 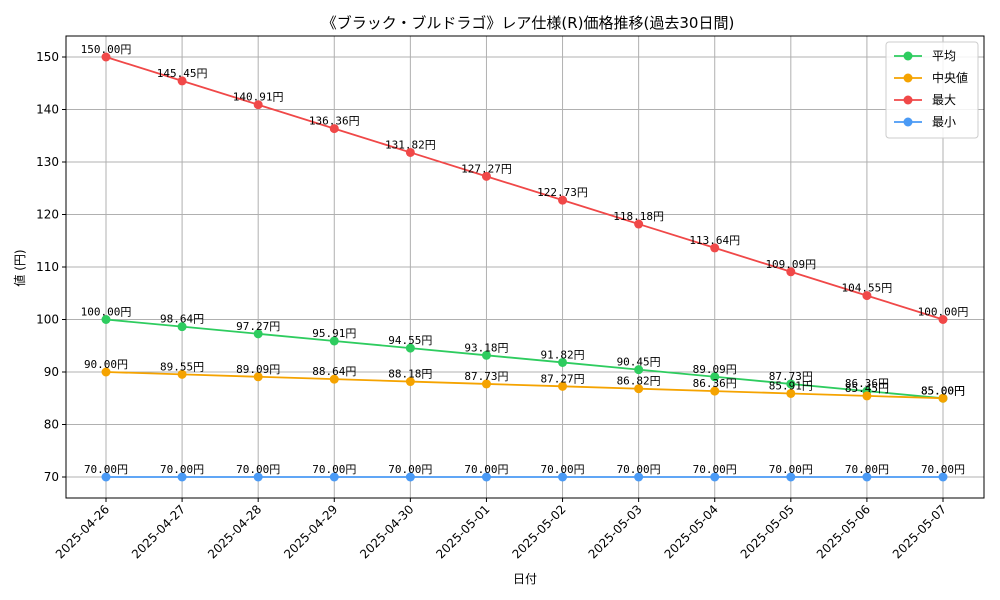 What do you see at coordinates (182, 319) in the screenshot?
I see `data-label: 98.64円` at bounding box center [182, 319].